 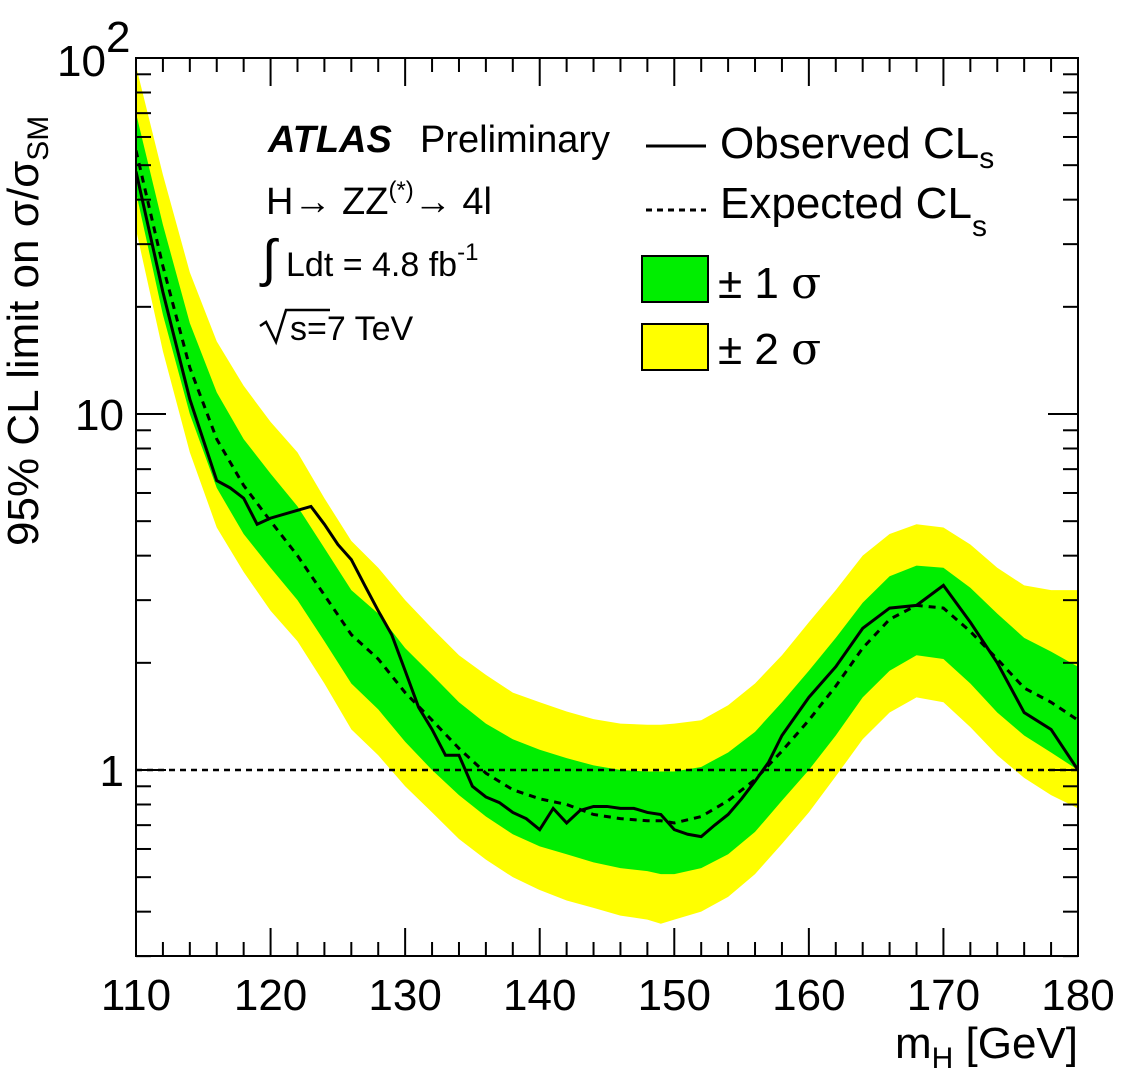 What do you see at coordinates (943, 995) in the screenshot?
I see `x-tick-label-170: 170` at bounding box center [943, 995].